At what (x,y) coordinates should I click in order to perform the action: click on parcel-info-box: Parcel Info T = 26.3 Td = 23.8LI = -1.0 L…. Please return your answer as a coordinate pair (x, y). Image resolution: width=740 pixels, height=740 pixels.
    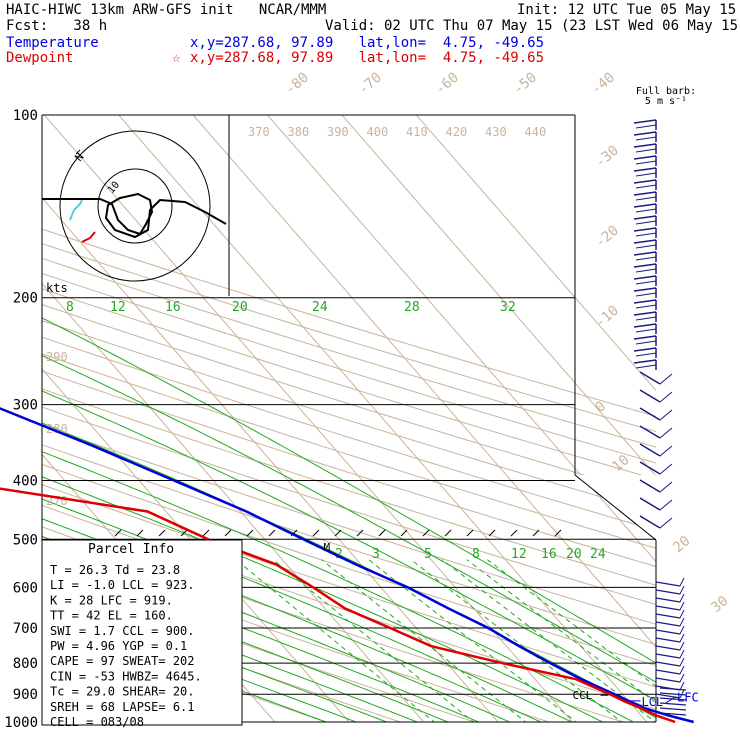
    Looking at the image, I should click on (142, 634).